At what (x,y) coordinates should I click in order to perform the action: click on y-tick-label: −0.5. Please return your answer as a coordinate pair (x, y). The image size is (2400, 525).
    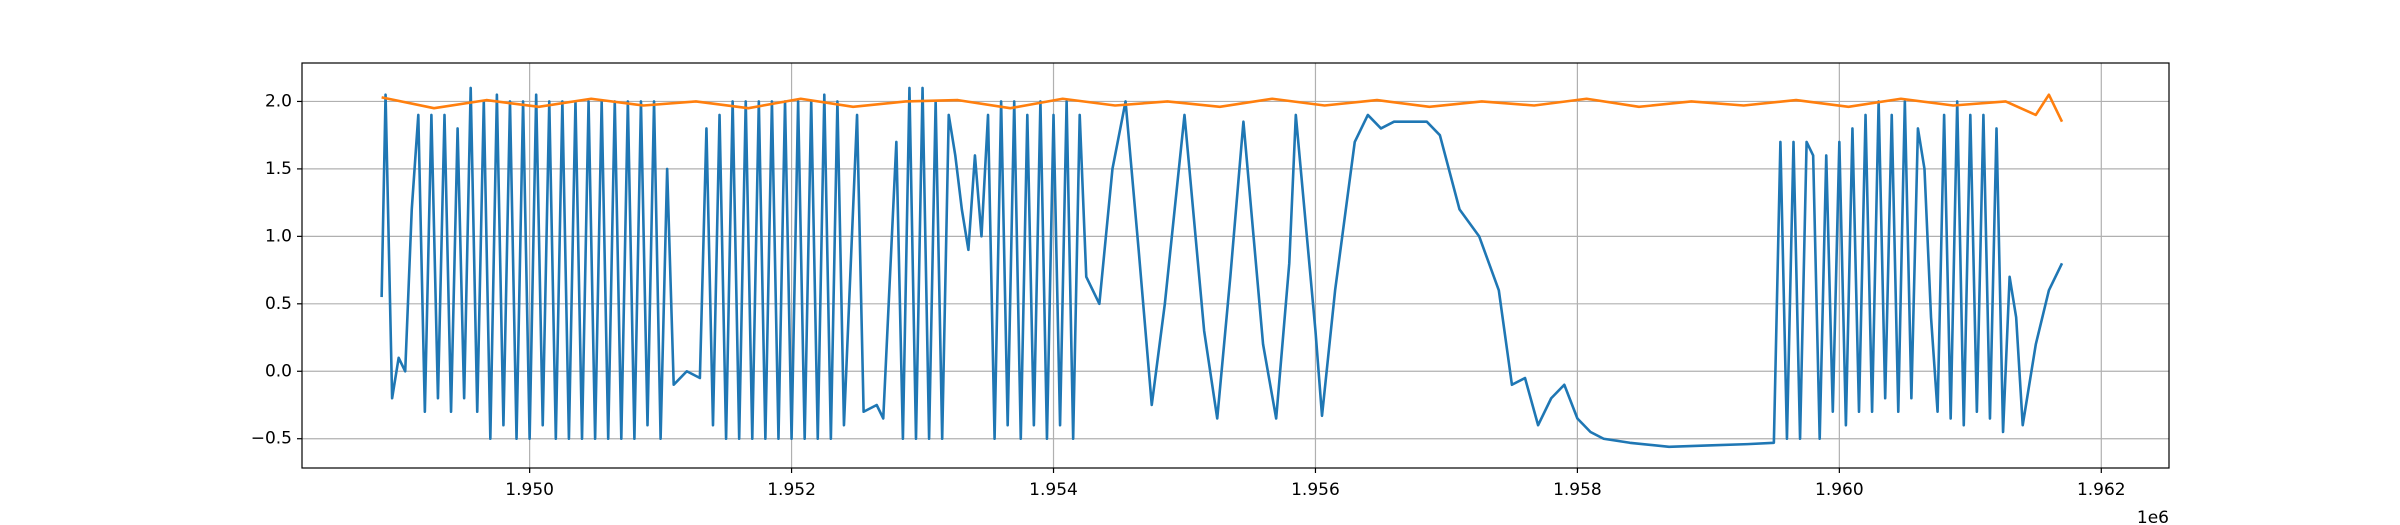
    Looking at the image, I should click on (271, 439).